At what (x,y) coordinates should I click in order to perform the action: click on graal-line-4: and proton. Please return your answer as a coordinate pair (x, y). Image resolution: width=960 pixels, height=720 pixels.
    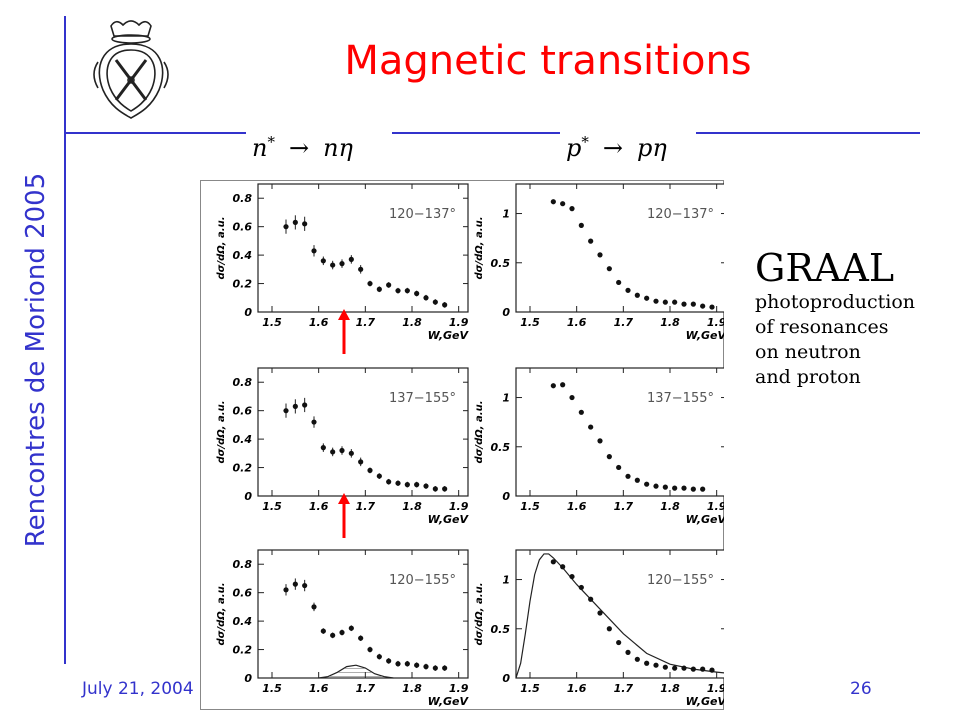
    Looking at the image, I should click on (808, 377).